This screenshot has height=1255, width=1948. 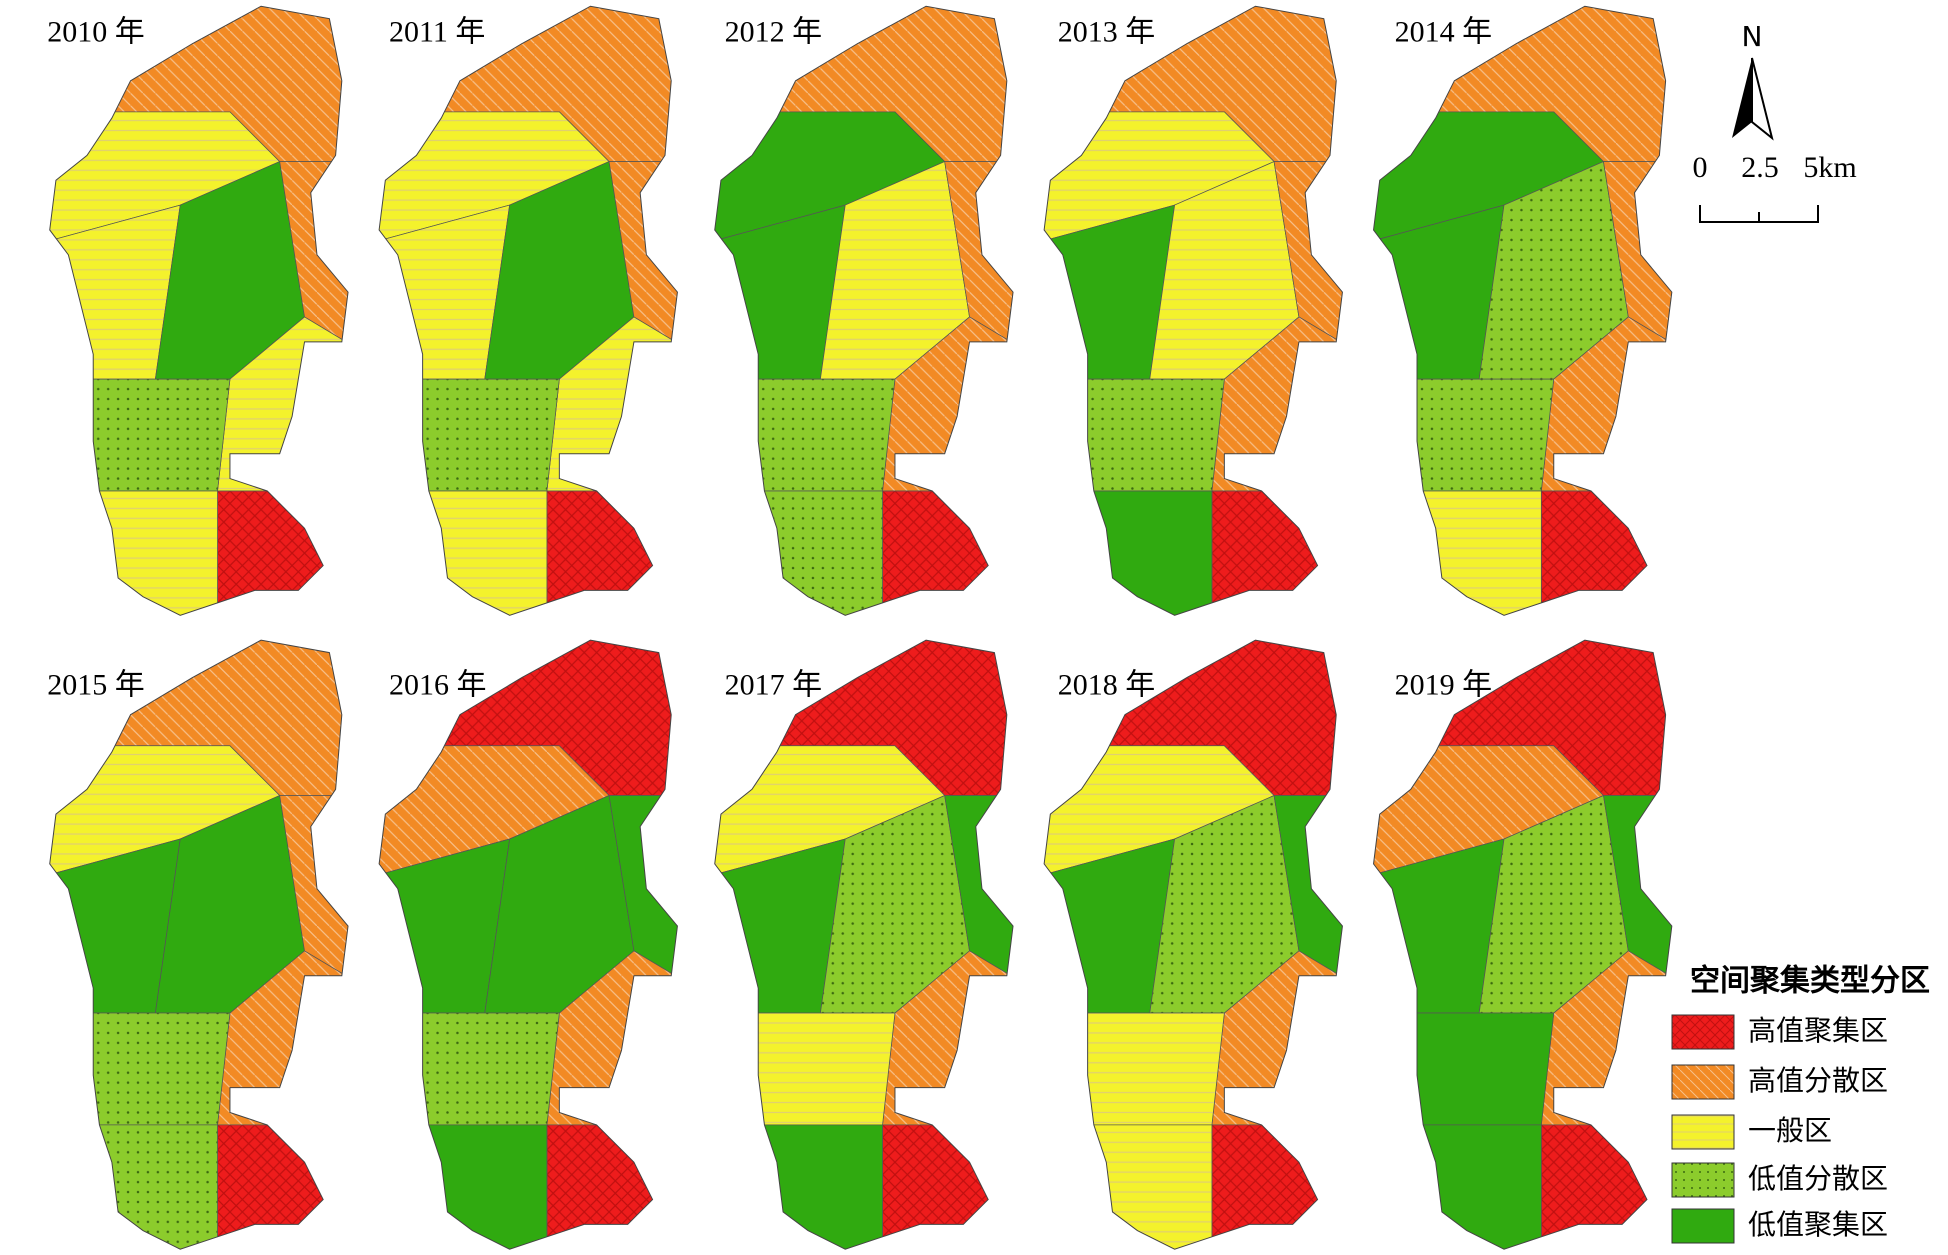 What do you see at coordinates (1818, 1030) in the screenshot?
I see `legend-label: 高值聚集区` at bounding box center [1818, 1030].